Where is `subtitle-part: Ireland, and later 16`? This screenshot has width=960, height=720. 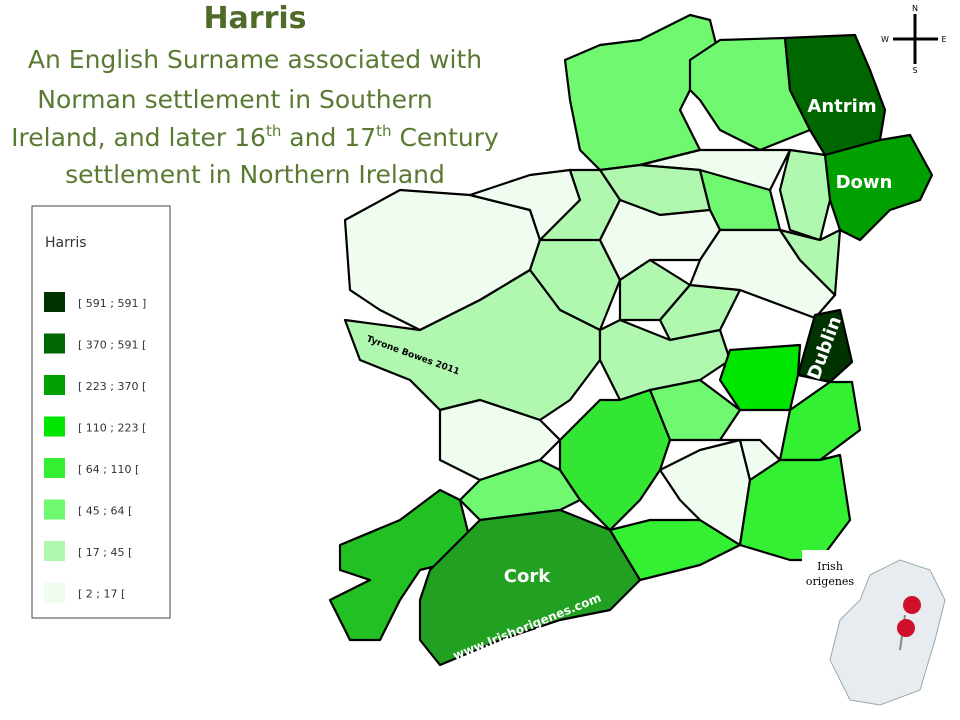 subtitle-part: Ireland, and later 16 is located at coordinates (138, 137).